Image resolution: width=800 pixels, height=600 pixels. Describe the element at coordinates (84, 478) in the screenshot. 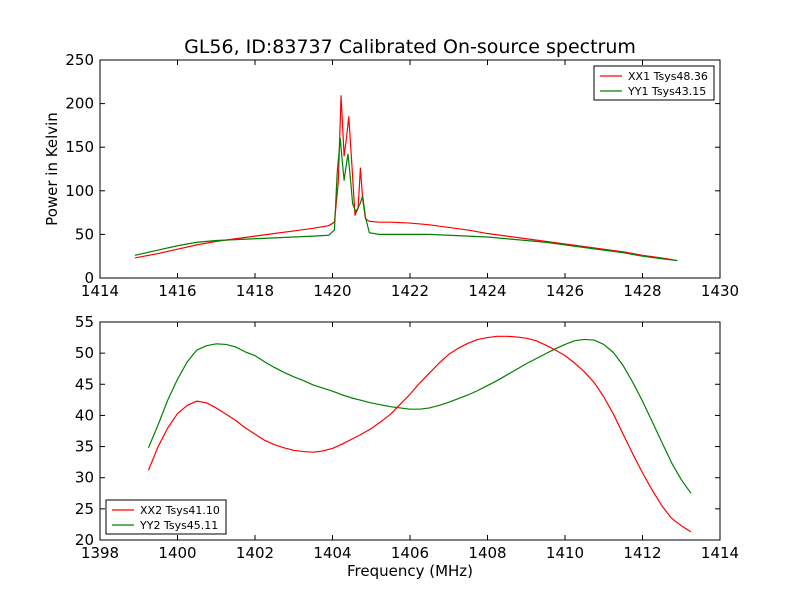

I see `y-tick-label: 30` at that location.